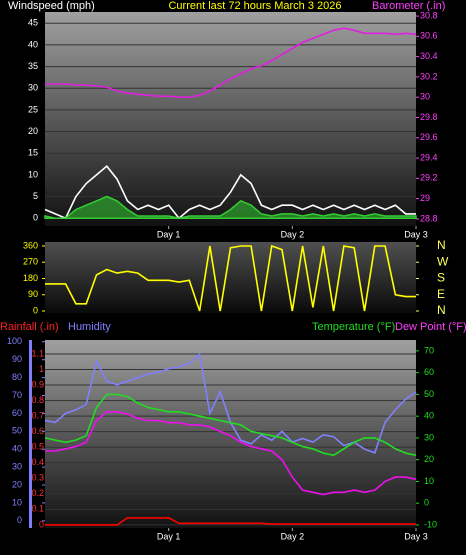 This screenshot has height=555, width=466. I want to click on y-tick-label: 90, so click(33, 294).